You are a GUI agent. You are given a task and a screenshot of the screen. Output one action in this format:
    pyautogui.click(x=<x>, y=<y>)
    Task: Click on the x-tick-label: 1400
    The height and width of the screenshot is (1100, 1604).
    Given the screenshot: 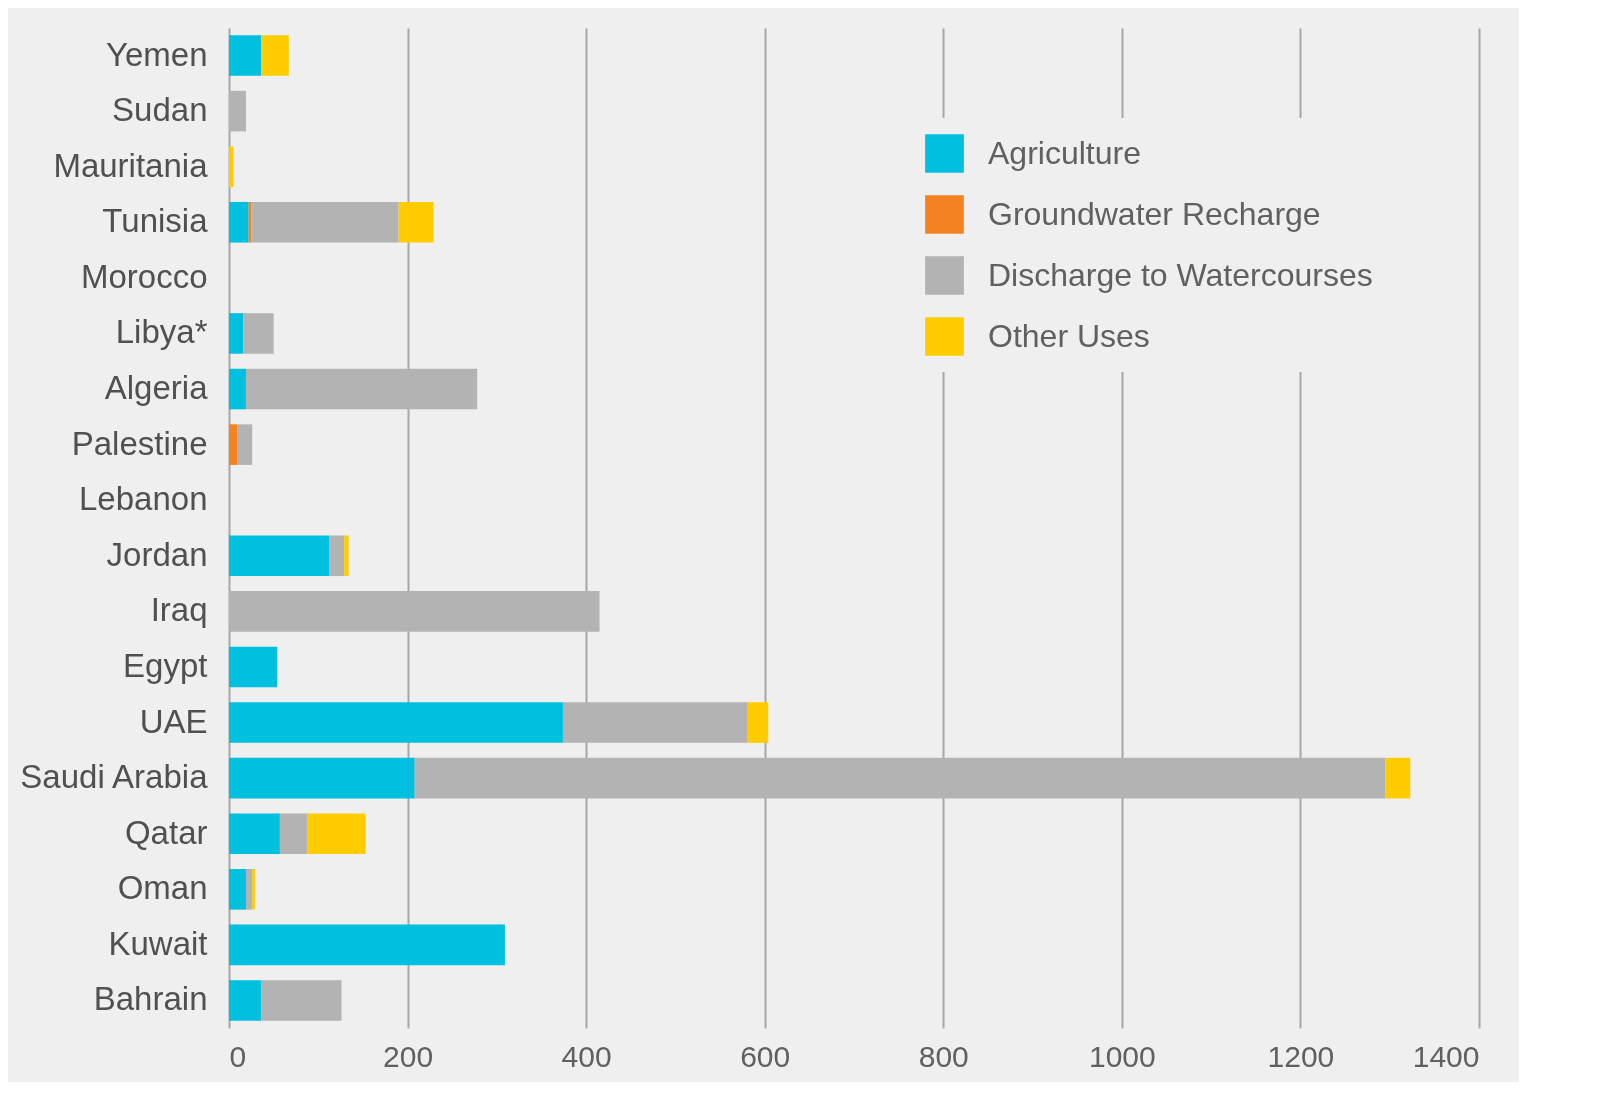 What is the action you would take?
    pyautogui.click(x=1446, y=1056)
    